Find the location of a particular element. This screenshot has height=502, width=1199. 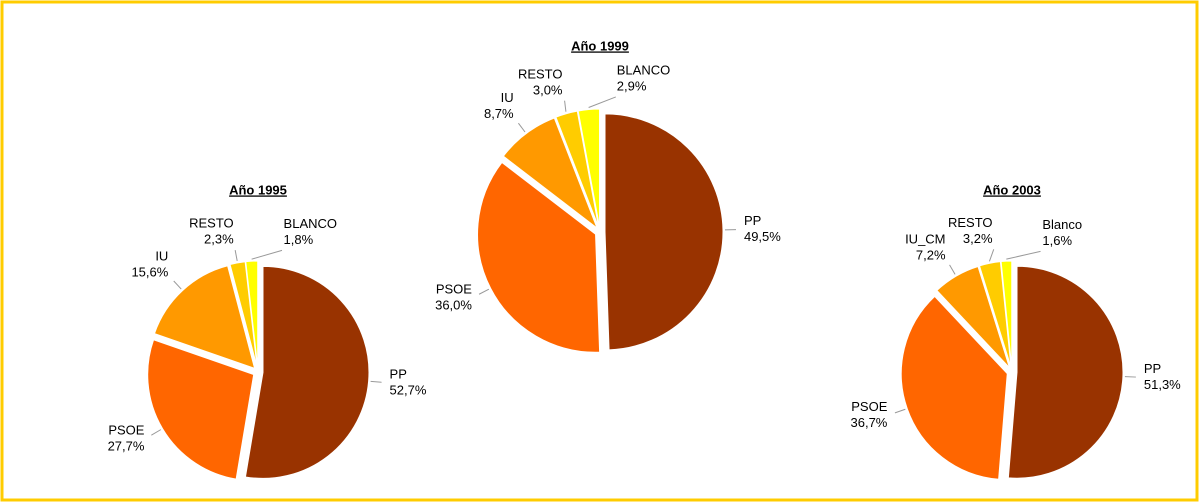

slice-value: 51,3% is located at coordinates (1162, 384).